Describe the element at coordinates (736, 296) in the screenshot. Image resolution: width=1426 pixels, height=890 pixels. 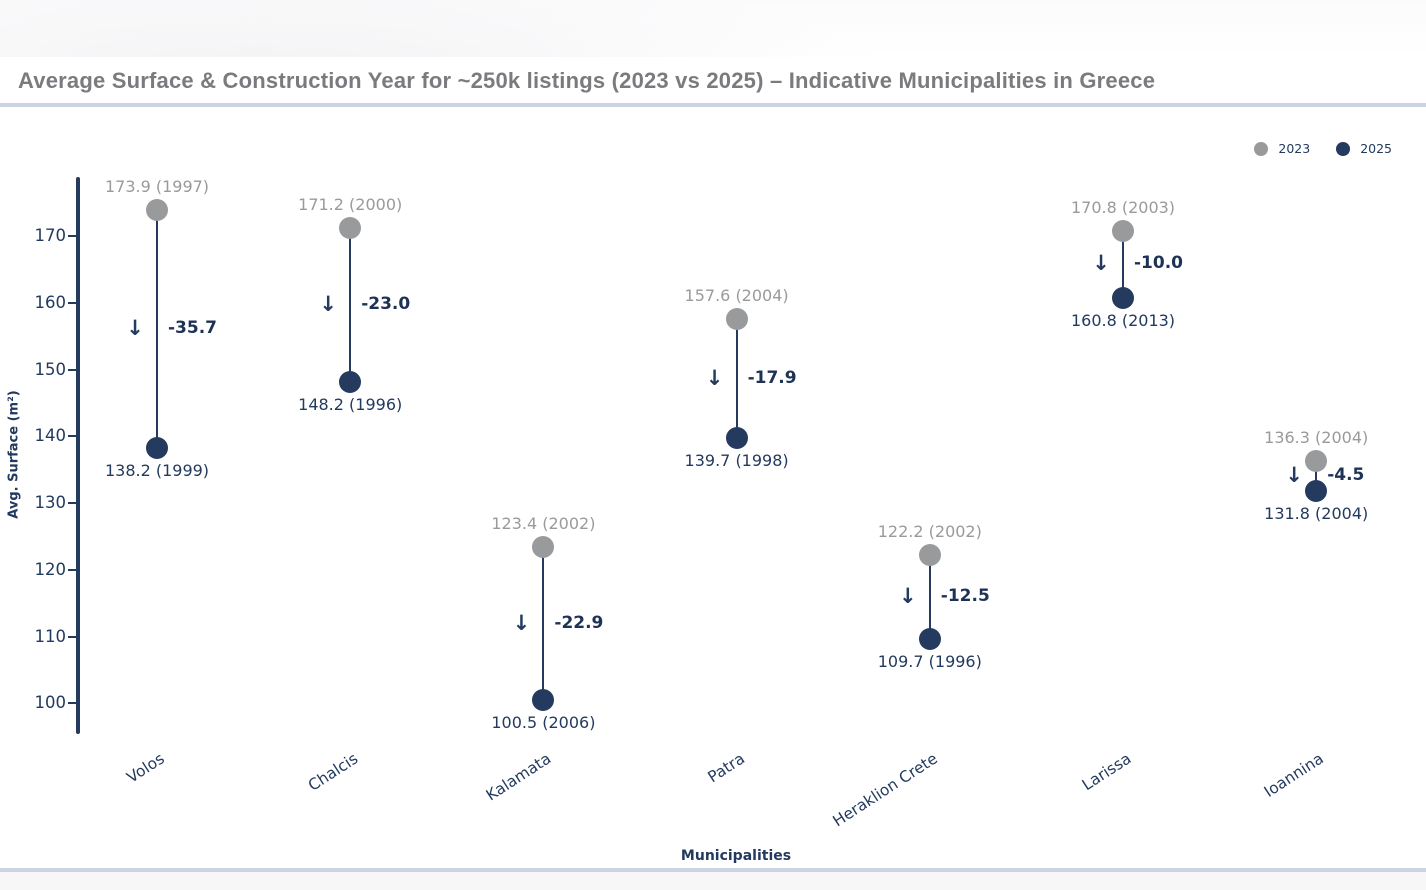
I see `point-label-2023: 157.6 (2004)` at that location.